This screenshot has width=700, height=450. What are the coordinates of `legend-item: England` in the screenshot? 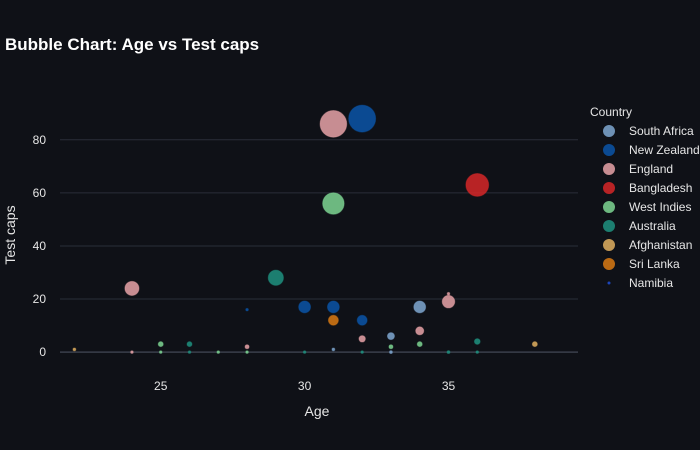 It's located at (638, 169).